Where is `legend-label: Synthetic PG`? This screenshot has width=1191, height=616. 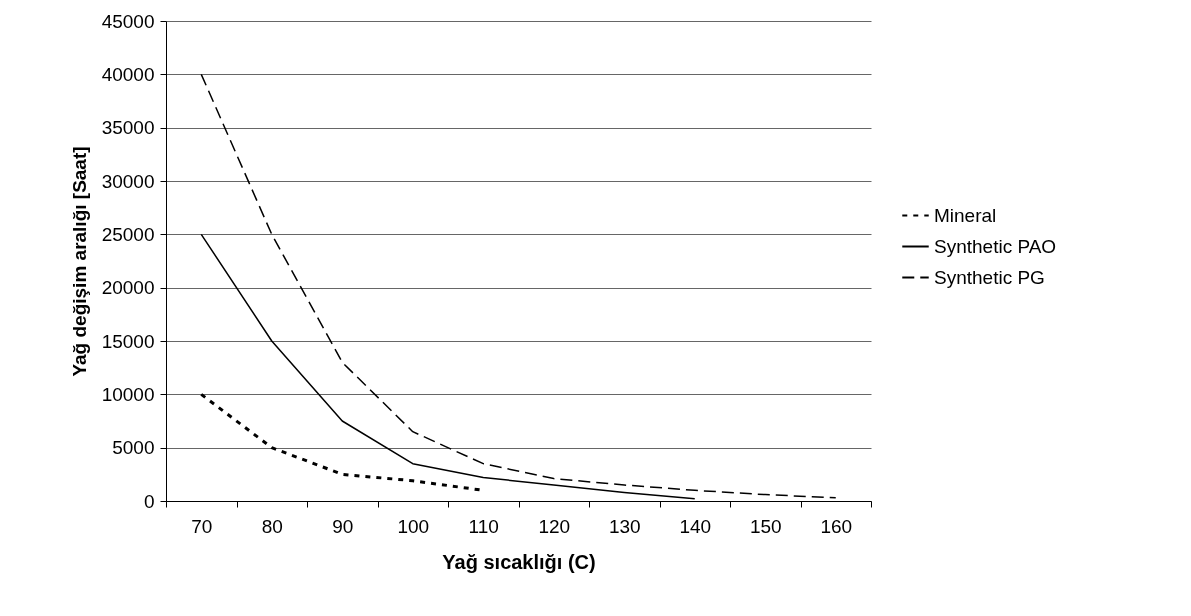
legend-label: Synthetic PG is located at coordinates (989, 277).